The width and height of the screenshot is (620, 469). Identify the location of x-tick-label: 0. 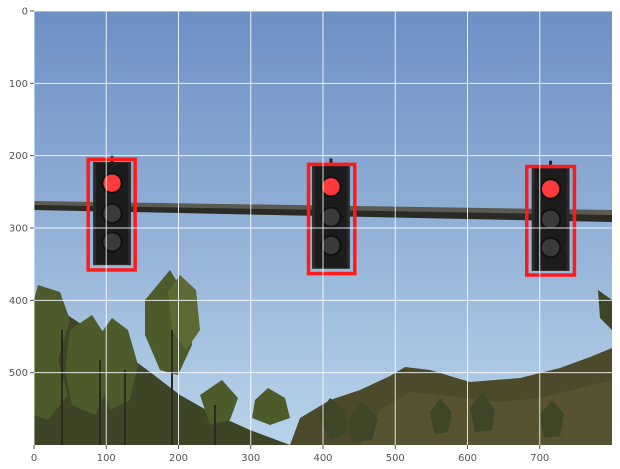
(34, 458).